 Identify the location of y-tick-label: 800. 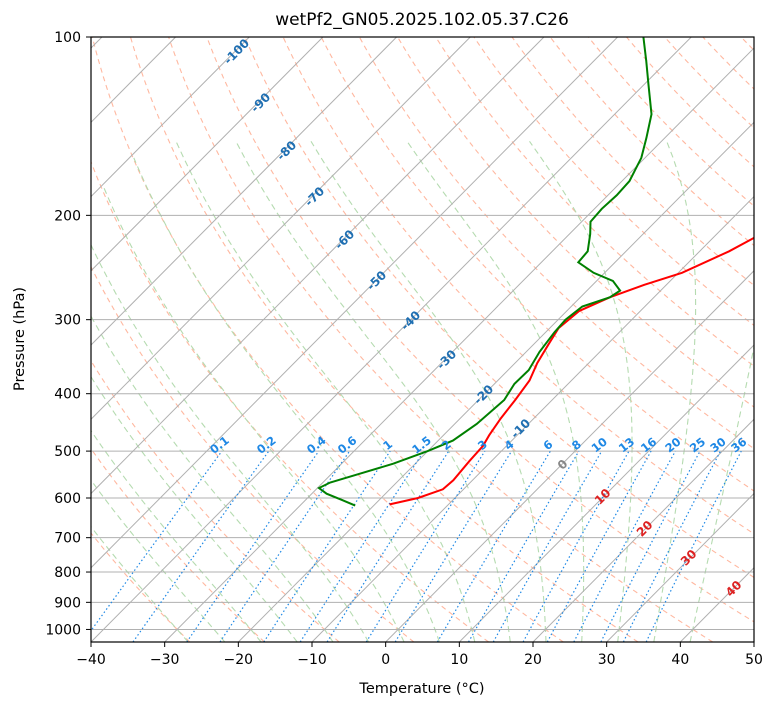
(67, 573).